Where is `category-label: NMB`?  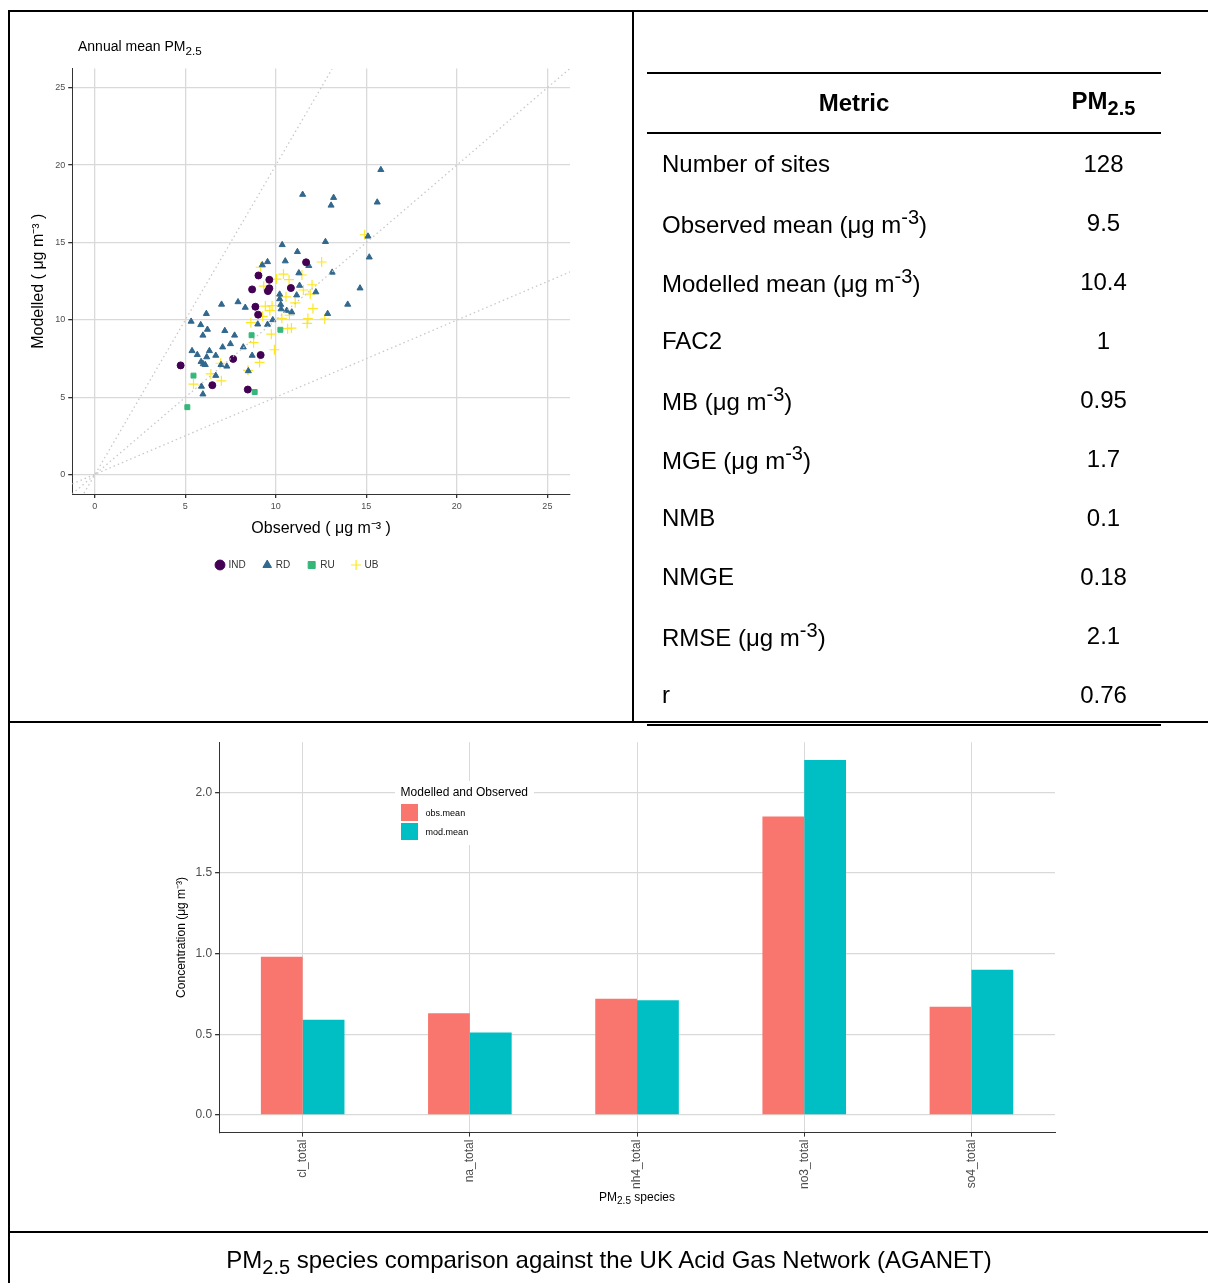 category-label: NMB is located at coordinates (689, 517).